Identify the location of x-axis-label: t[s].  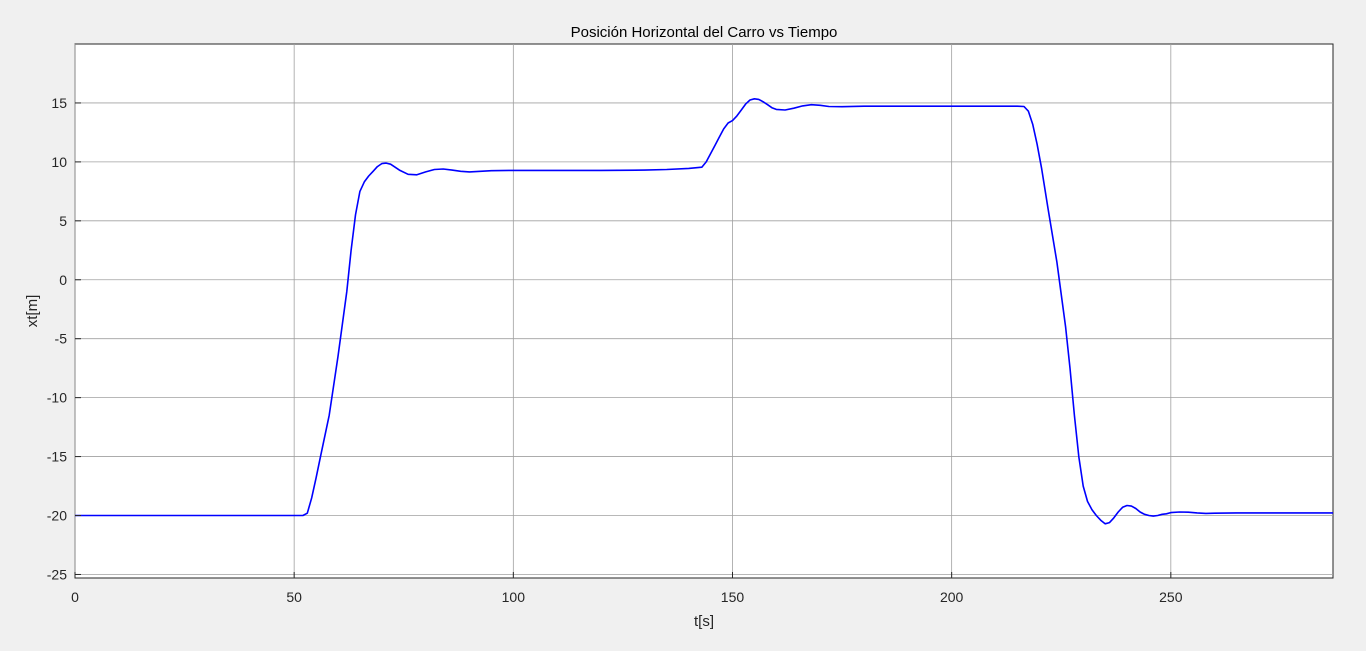
(704, 621).